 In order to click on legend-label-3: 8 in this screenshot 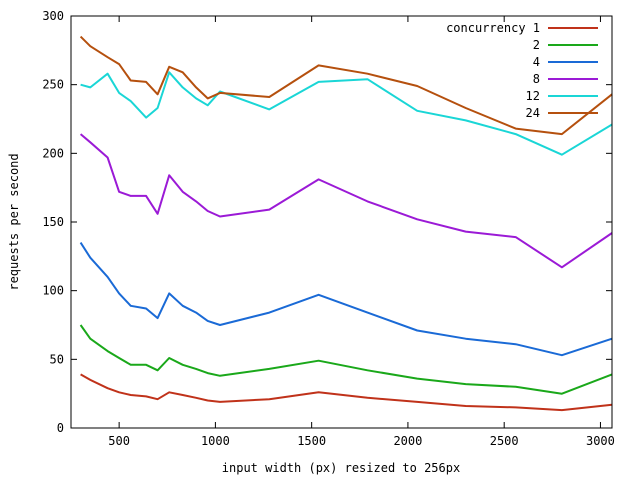, I will do `click(536, 79)`.